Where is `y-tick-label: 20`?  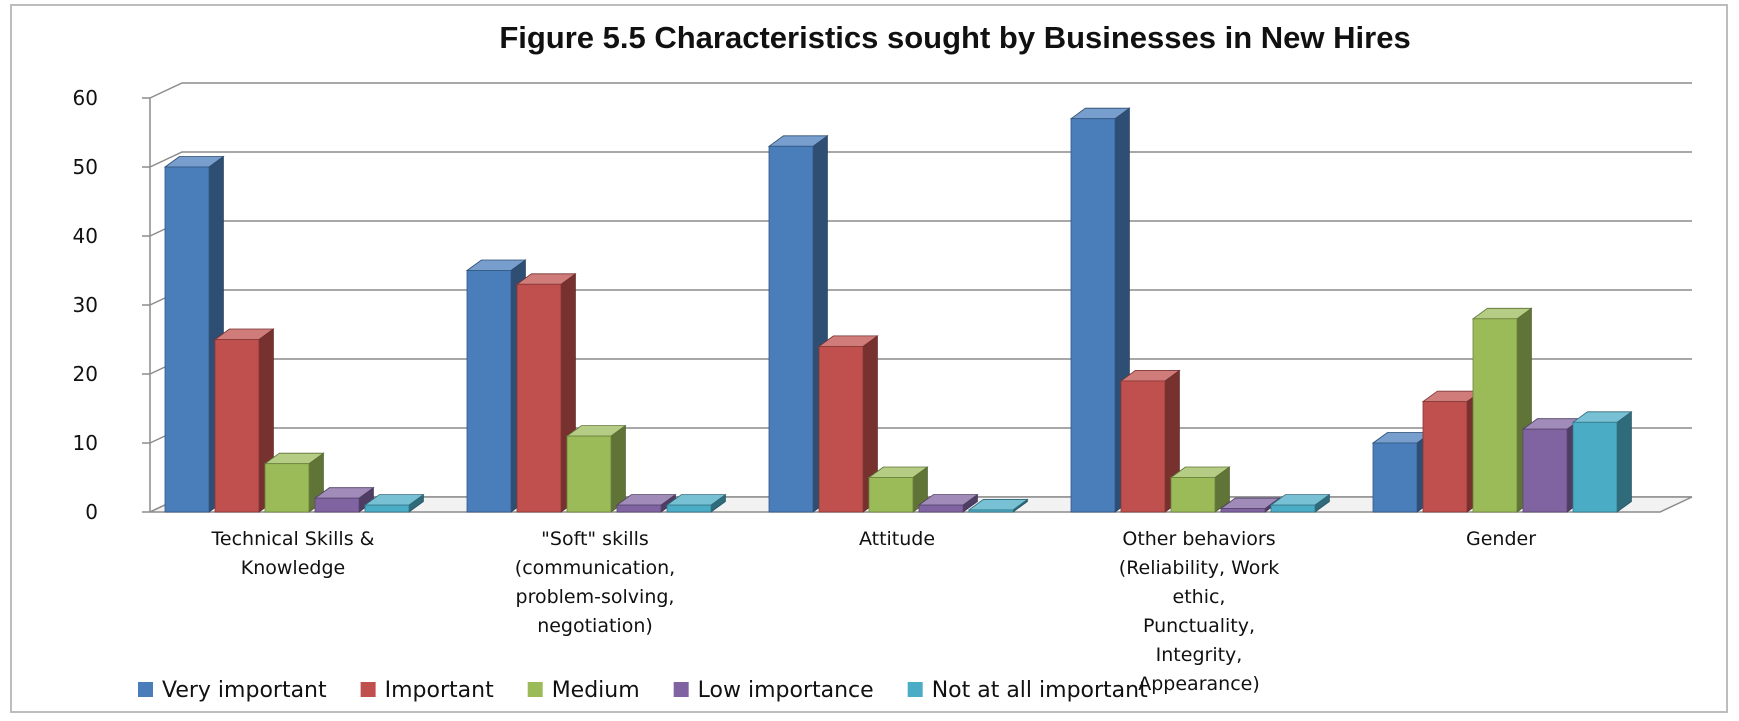 y-tick-label: 20 is located at coordinates (85, 374).